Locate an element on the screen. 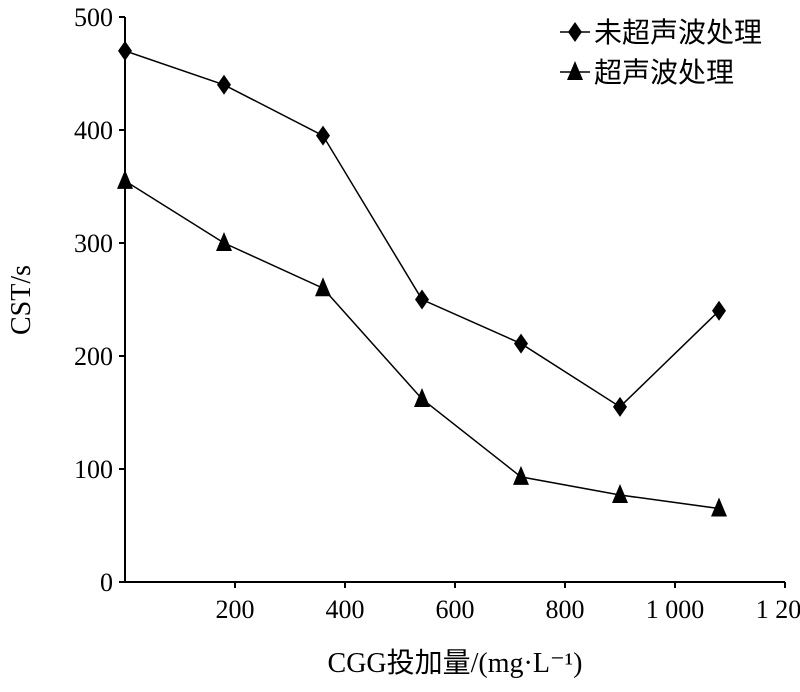 Image resolution: width=800 pixels, height=692 pixels. legend-label: 超声波处理 is located at coordinates (664, 73).